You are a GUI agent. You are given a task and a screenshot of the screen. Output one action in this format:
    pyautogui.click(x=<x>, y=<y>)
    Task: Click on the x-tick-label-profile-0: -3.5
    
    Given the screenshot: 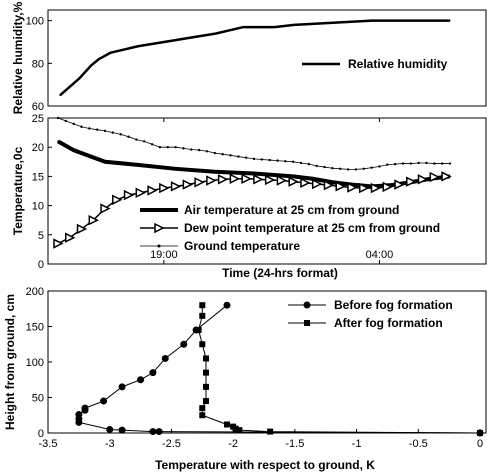 What is the action you would take?
    pyautogui.click(x=48, y=444)
    